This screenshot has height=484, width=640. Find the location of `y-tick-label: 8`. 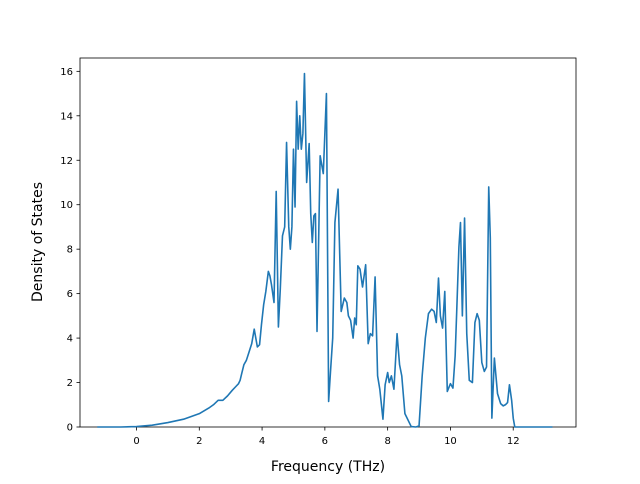

y-tick-label: 8 is located at coordinates (70, 250).